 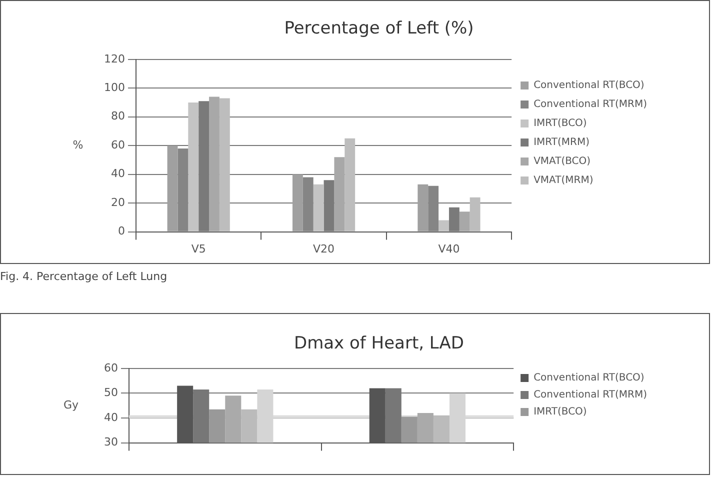 What do you see at coordinates (562, 142) in the screenshot?
I see `legend-label: IMRT(MRM)` at bounding box center [562, 142].